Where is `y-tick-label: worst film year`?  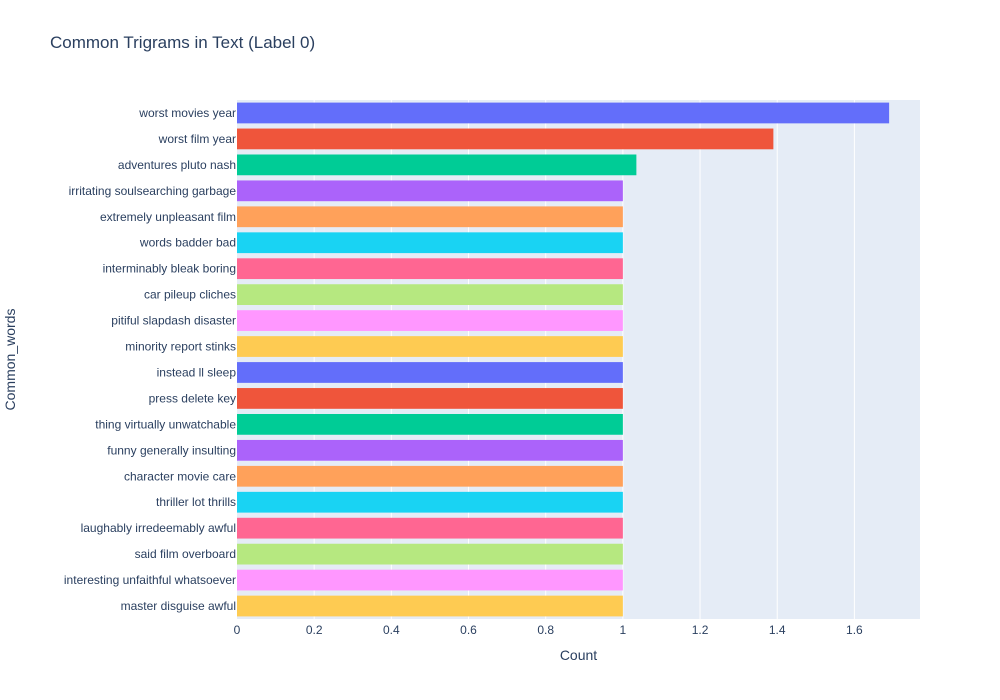
y-tick-label: worst film year is located at coordinates (197, 139).